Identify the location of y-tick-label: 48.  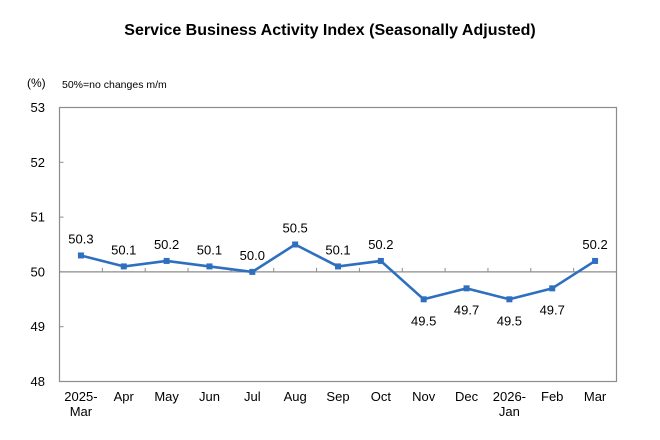
(38, 381).